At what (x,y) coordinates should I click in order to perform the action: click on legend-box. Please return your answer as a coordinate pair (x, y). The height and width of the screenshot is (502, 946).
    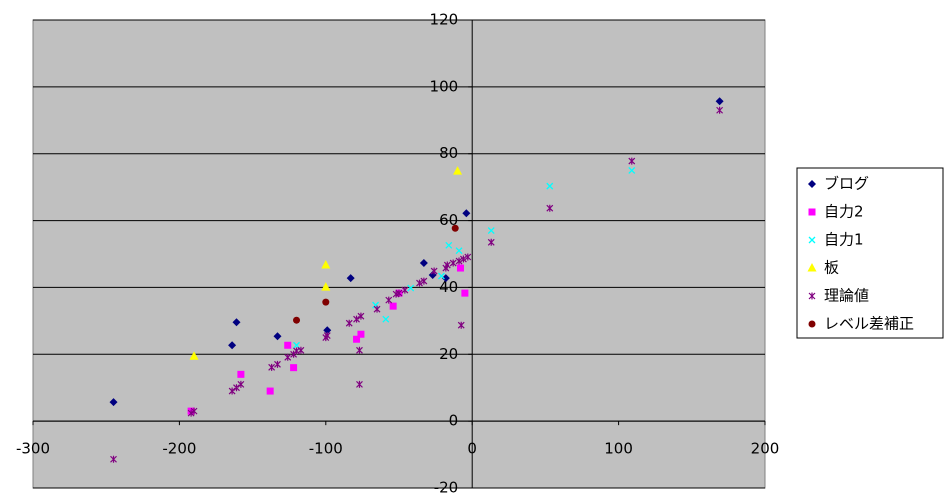
    Looking at the image, I should click on (870, 253).